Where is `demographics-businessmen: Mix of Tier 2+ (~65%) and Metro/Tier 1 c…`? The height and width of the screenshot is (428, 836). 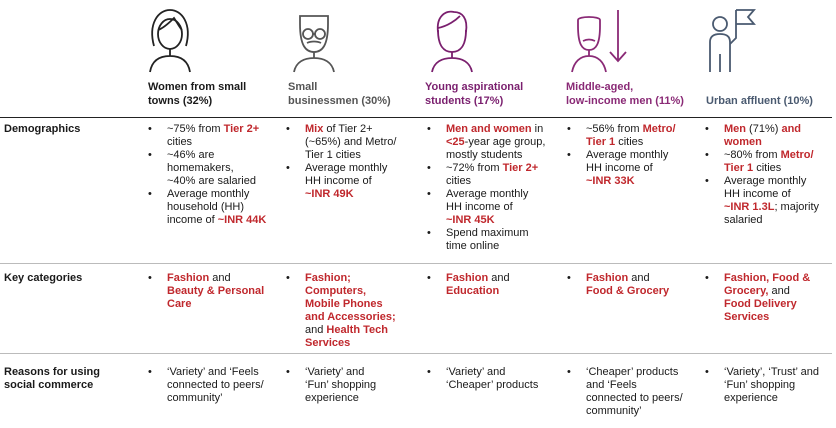
demographics-businessmen: Mix of Tier 2+ (~65%) and Metro/Tier 1 c… is located at coordinates (350, 162).